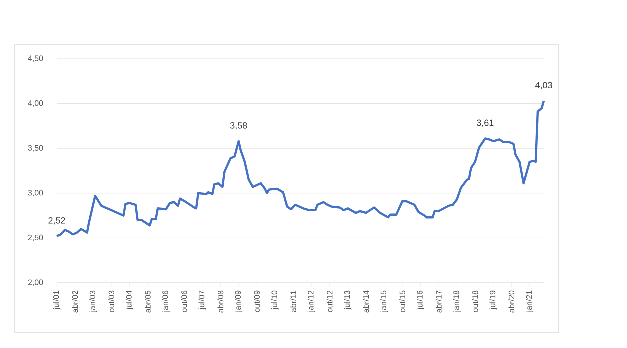 The width and height of the screenshot is (627, 348). Describe the element at coordinates (485, 124) in the screenshot. I see `annotation: 3,61` at that location.